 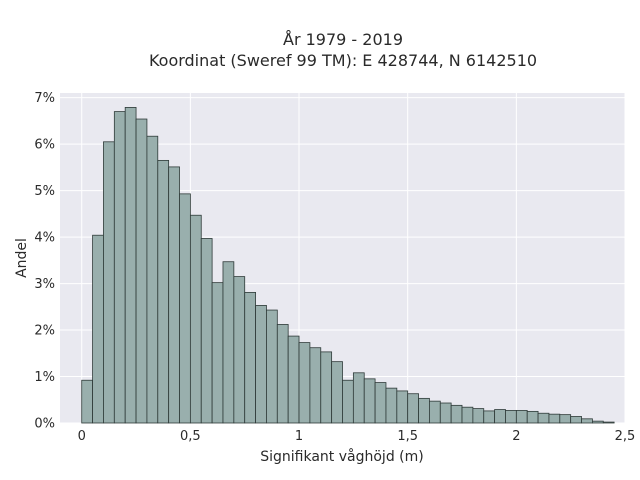 I want to click on y-tick-label: 0%, so click(x=44, y=424).